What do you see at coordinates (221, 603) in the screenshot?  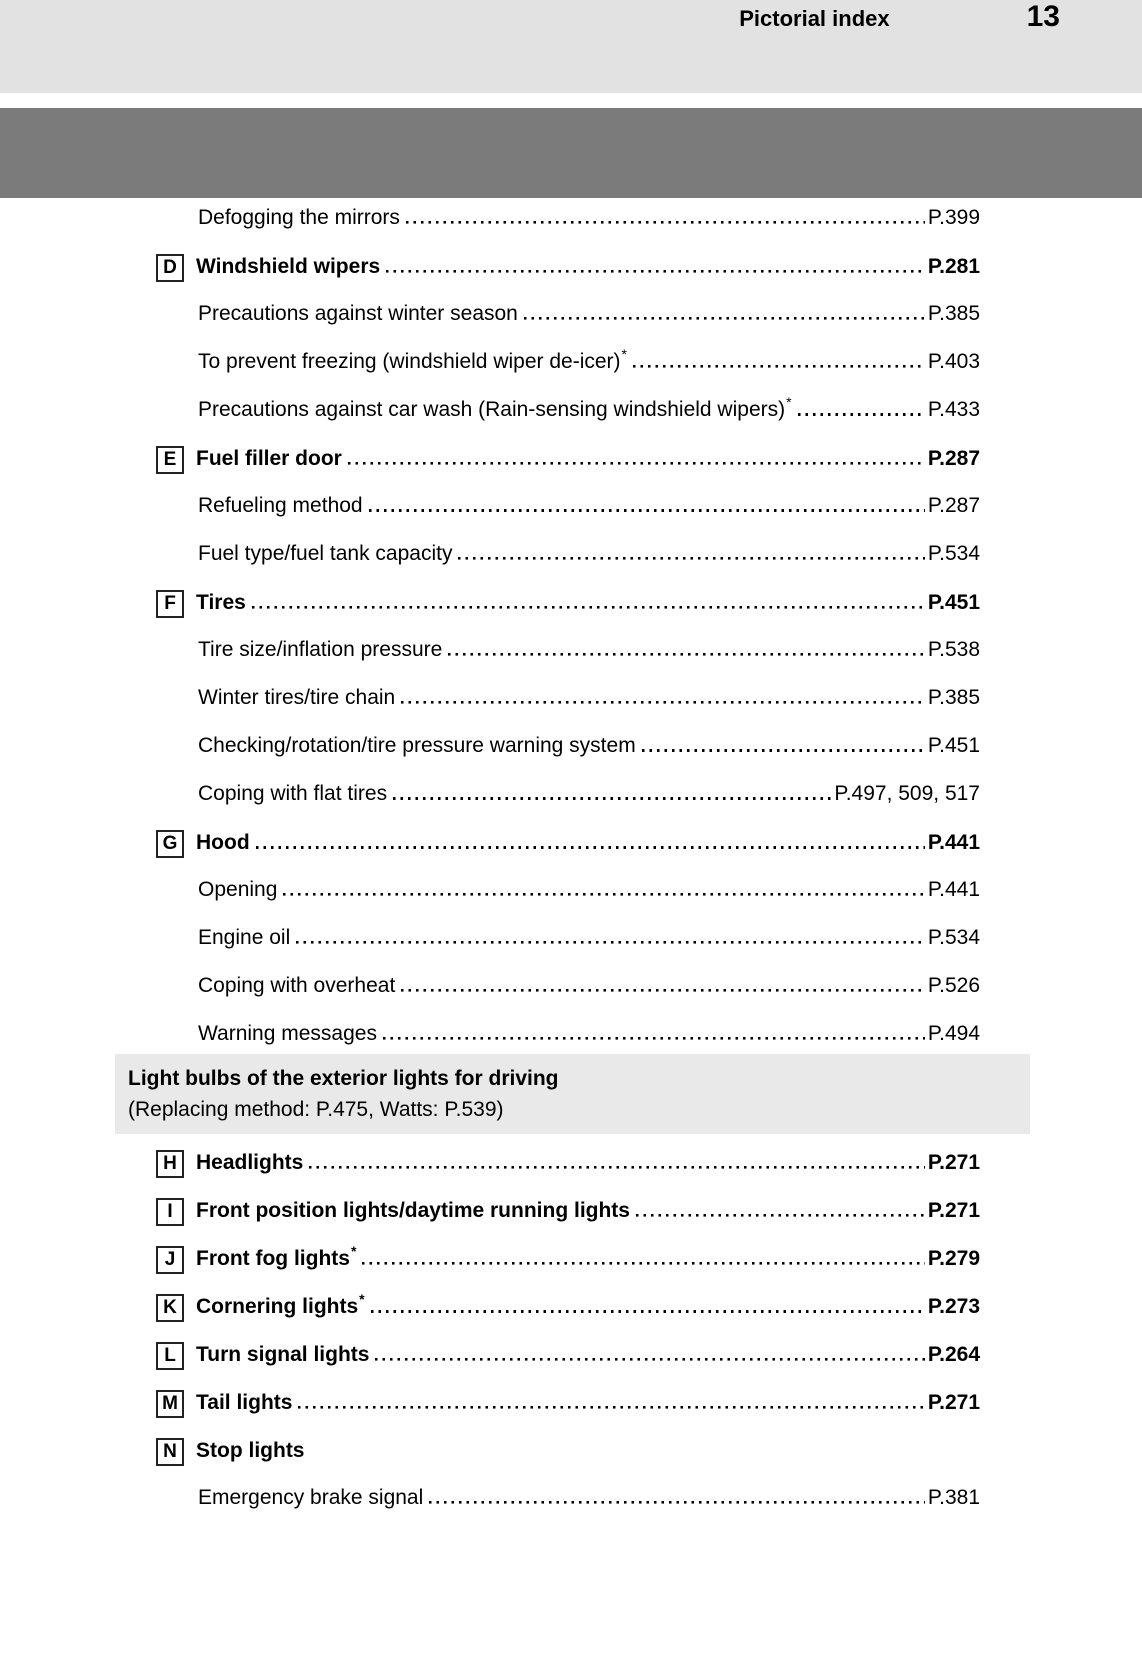 I see `entry-label: Tires` at bounding box center [221, 603].